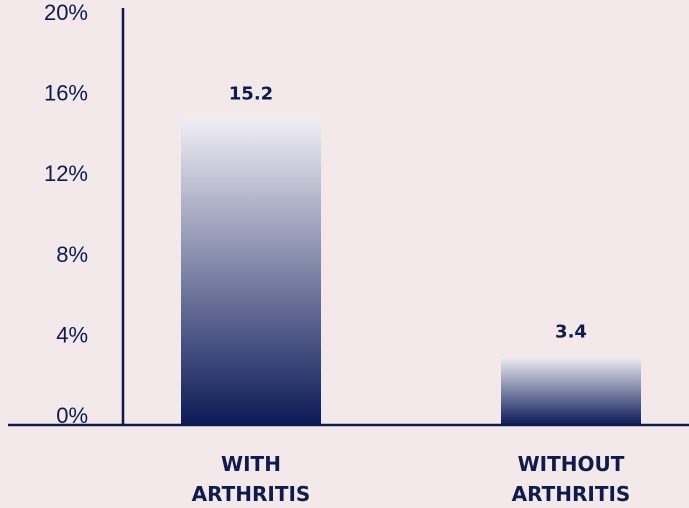 This screenshot has width=689, height=508. I want to click on category-label-line: WITHOUT, so click(571, 464).